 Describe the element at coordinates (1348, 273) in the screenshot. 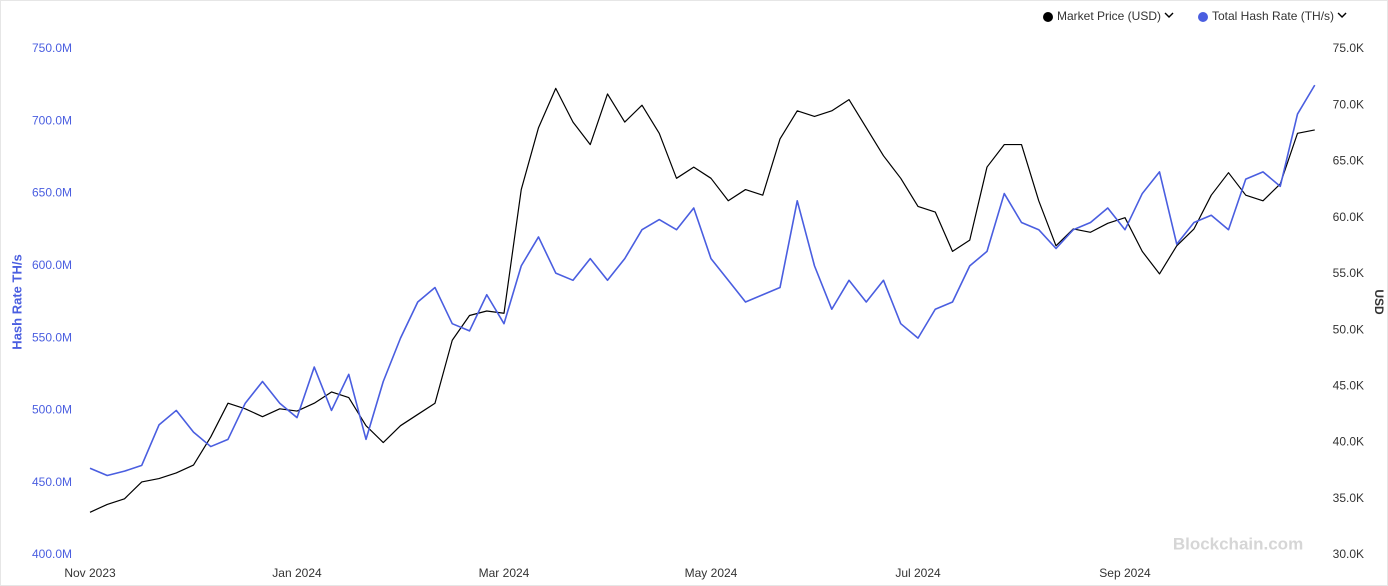

I see `y2-tick-label: 55.0K` at that location.